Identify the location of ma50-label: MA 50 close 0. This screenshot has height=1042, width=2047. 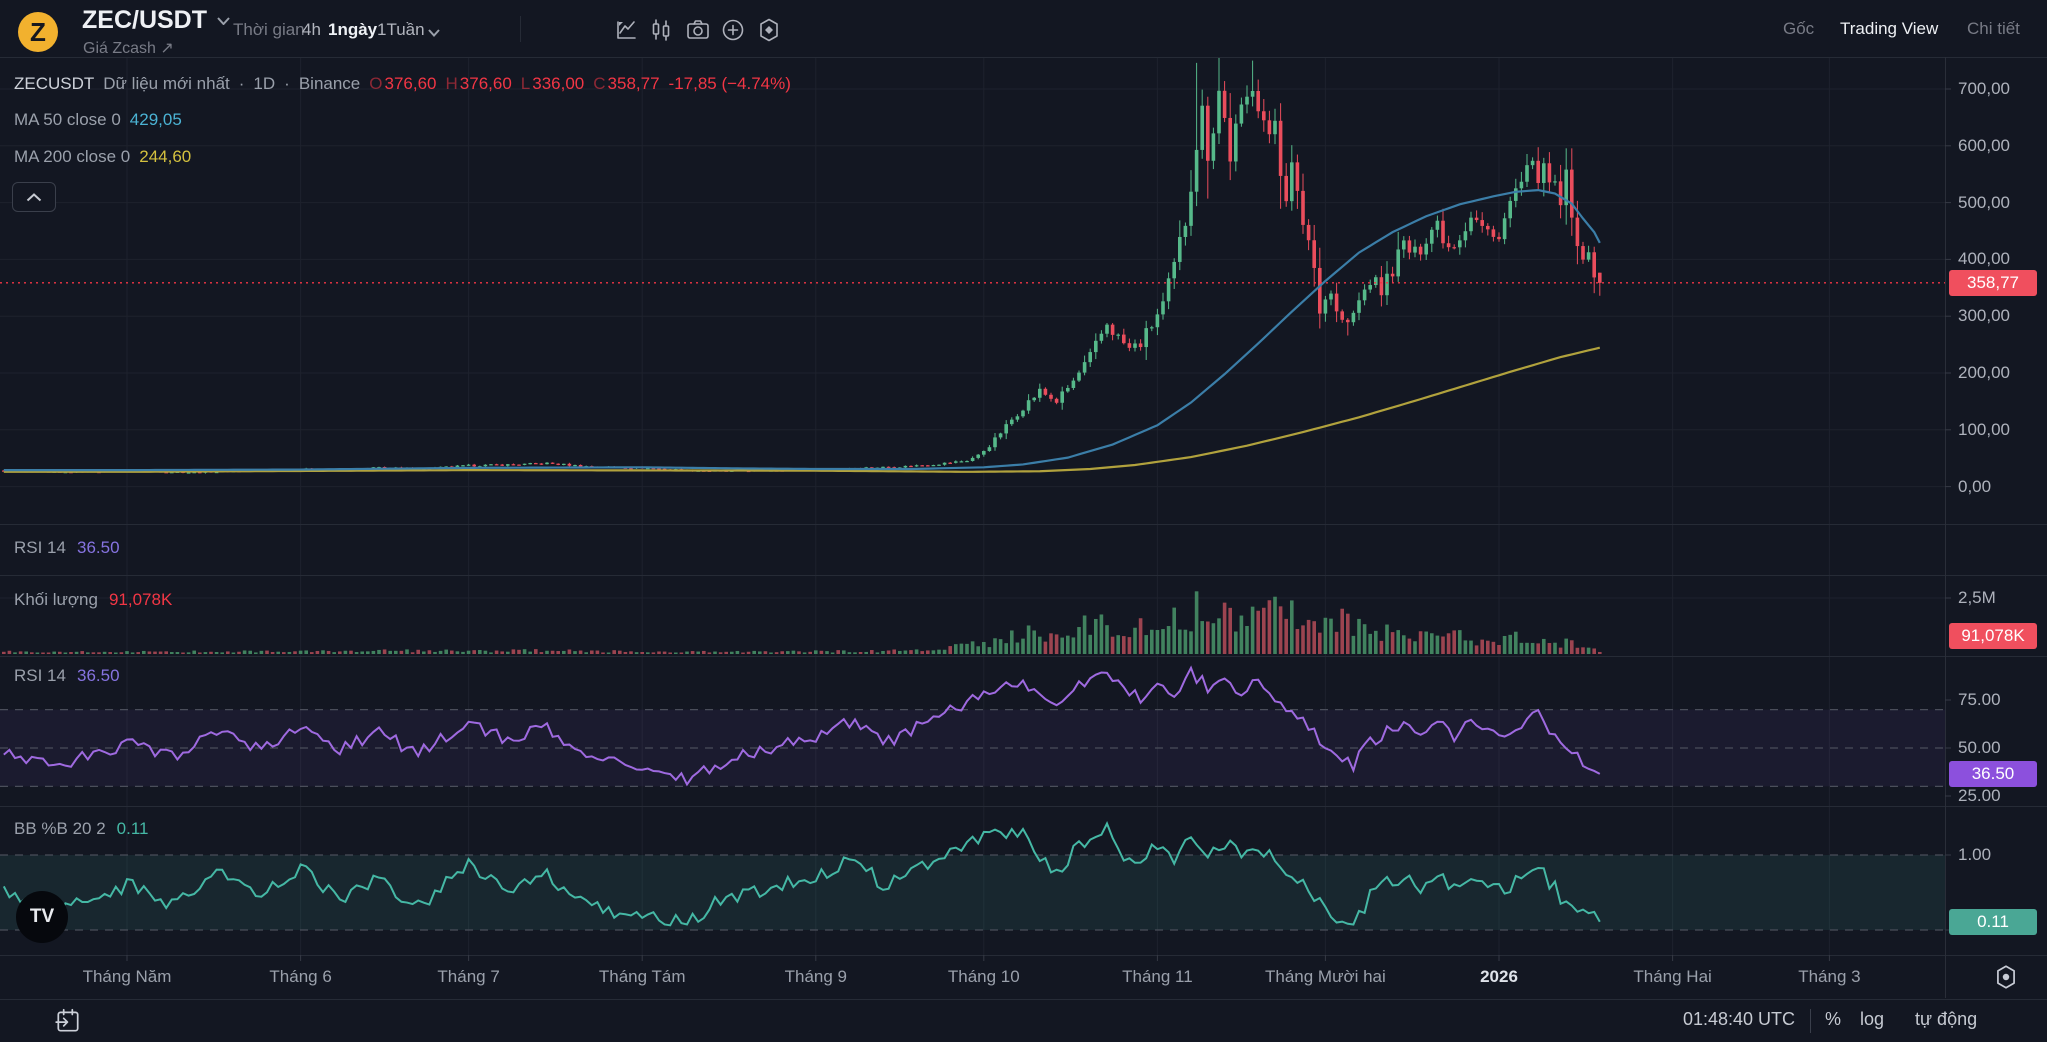
(67, 119).